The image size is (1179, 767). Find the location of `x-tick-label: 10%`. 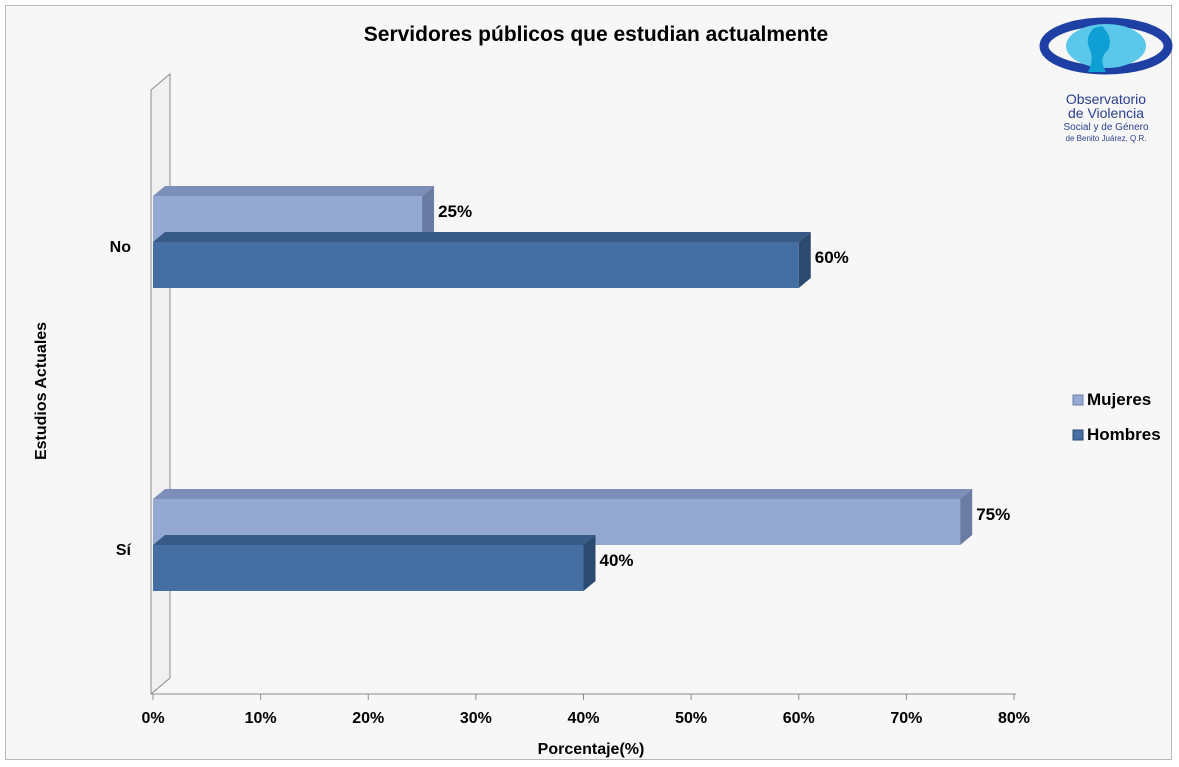

x-tick-label: 10% is located at coordinates (261, 718).